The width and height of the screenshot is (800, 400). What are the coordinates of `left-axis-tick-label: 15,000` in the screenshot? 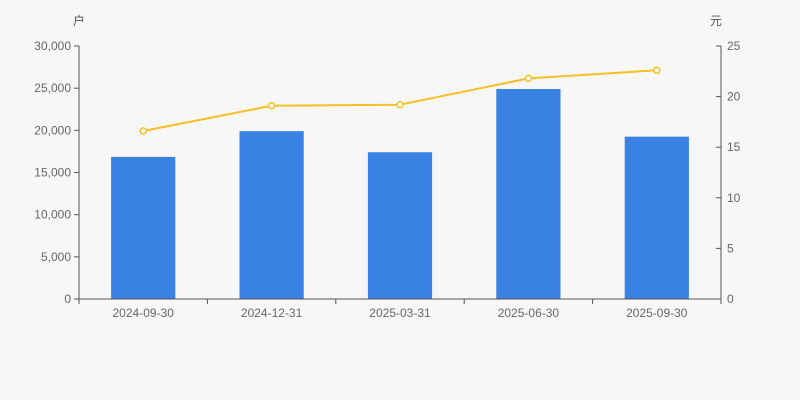 It's located at (52, 173).